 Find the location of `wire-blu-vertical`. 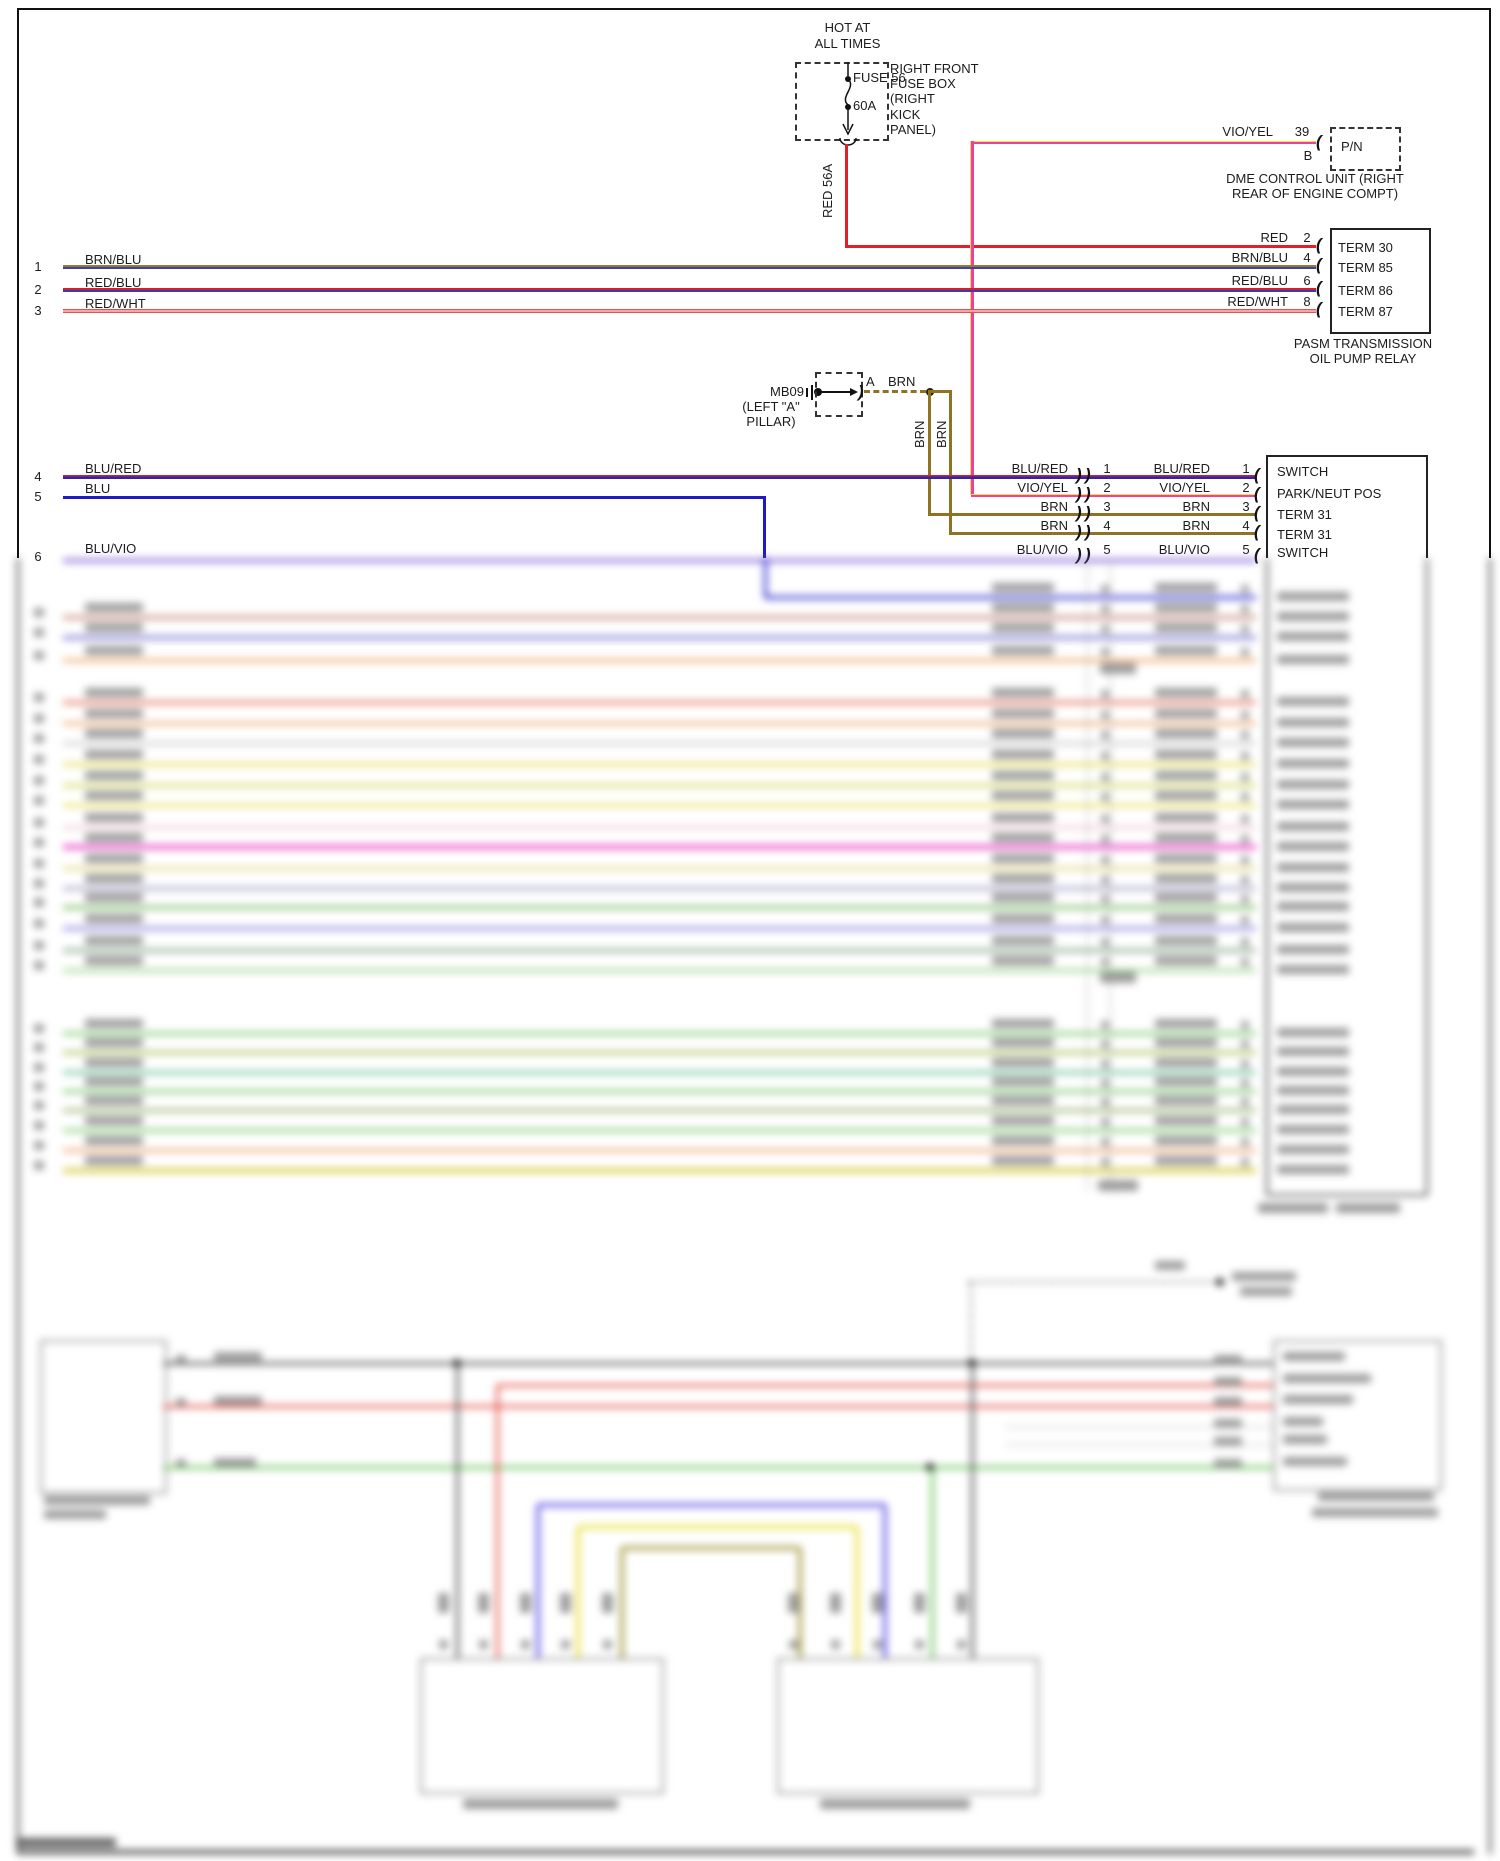

wire-blu-vertical is located at coordinates (764, 527).